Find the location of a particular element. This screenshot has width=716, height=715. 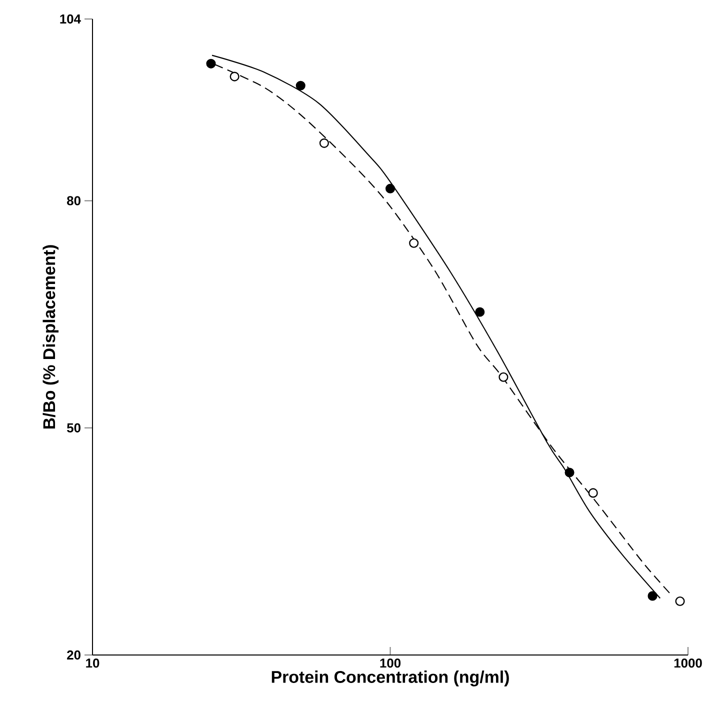

x-tick-label: 1000 is located at coordinates (688, 663).